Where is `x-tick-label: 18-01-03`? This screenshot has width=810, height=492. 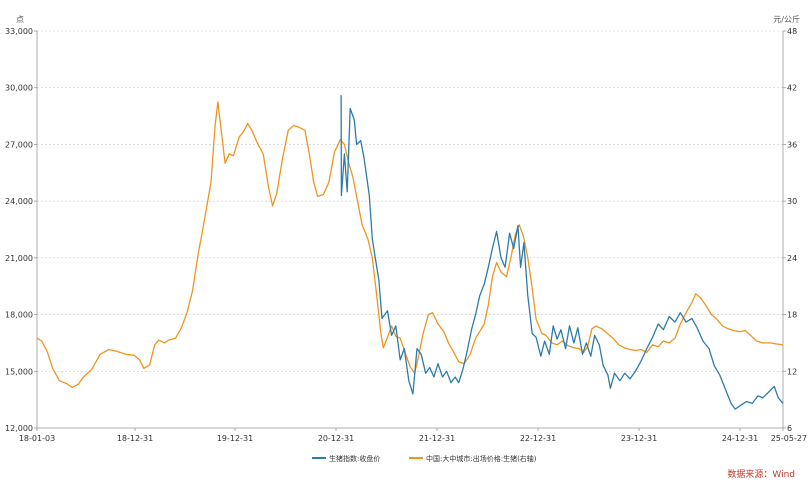
x-tick-label: 18-01-03 is located at coordinates (37, 438).